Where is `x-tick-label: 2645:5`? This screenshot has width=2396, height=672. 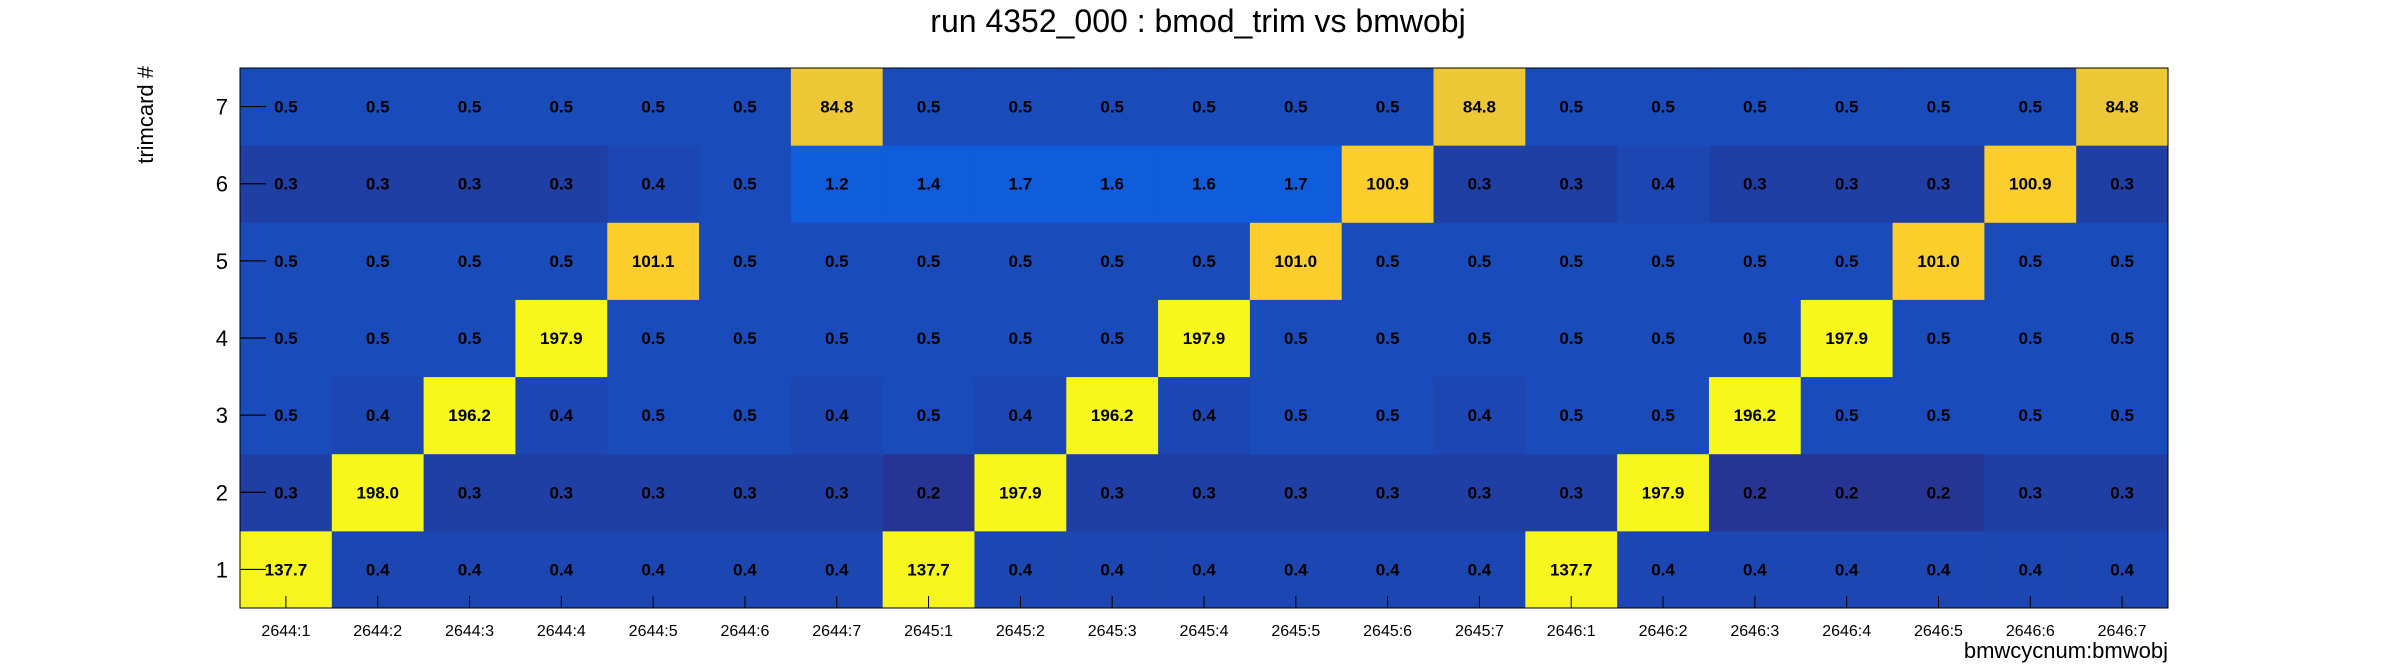
x-tick-label: 2645:5 is located at coordinates (1295, 631).